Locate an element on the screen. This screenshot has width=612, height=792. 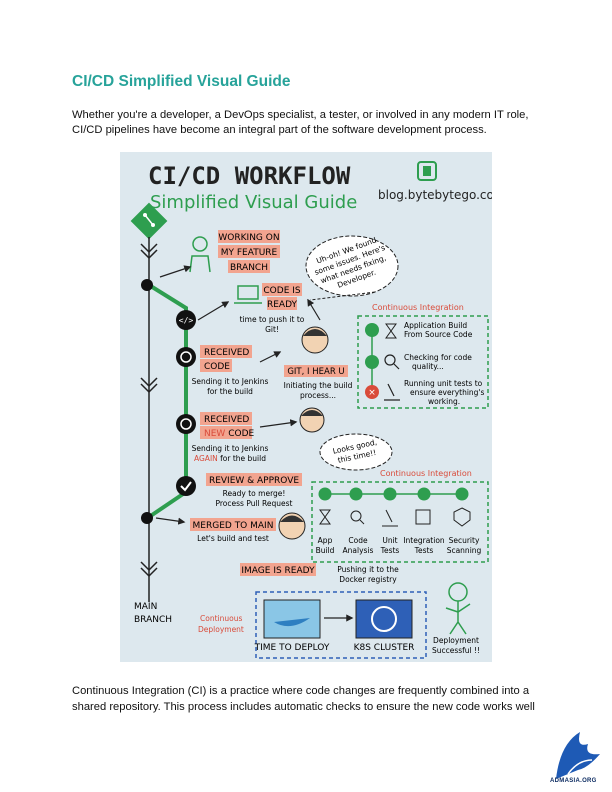
microscope-icon is located at coordinates (392, 392).